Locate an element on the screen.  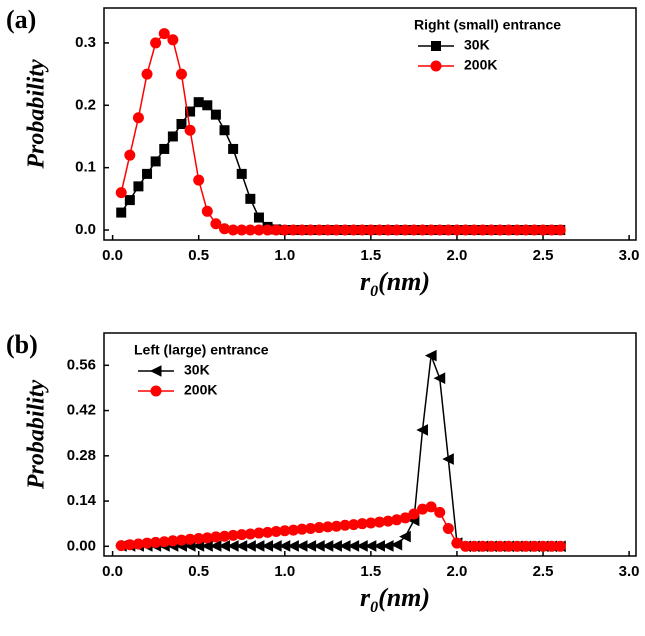
y-tick-label: 0.00 is located at coordinates (81, 545).